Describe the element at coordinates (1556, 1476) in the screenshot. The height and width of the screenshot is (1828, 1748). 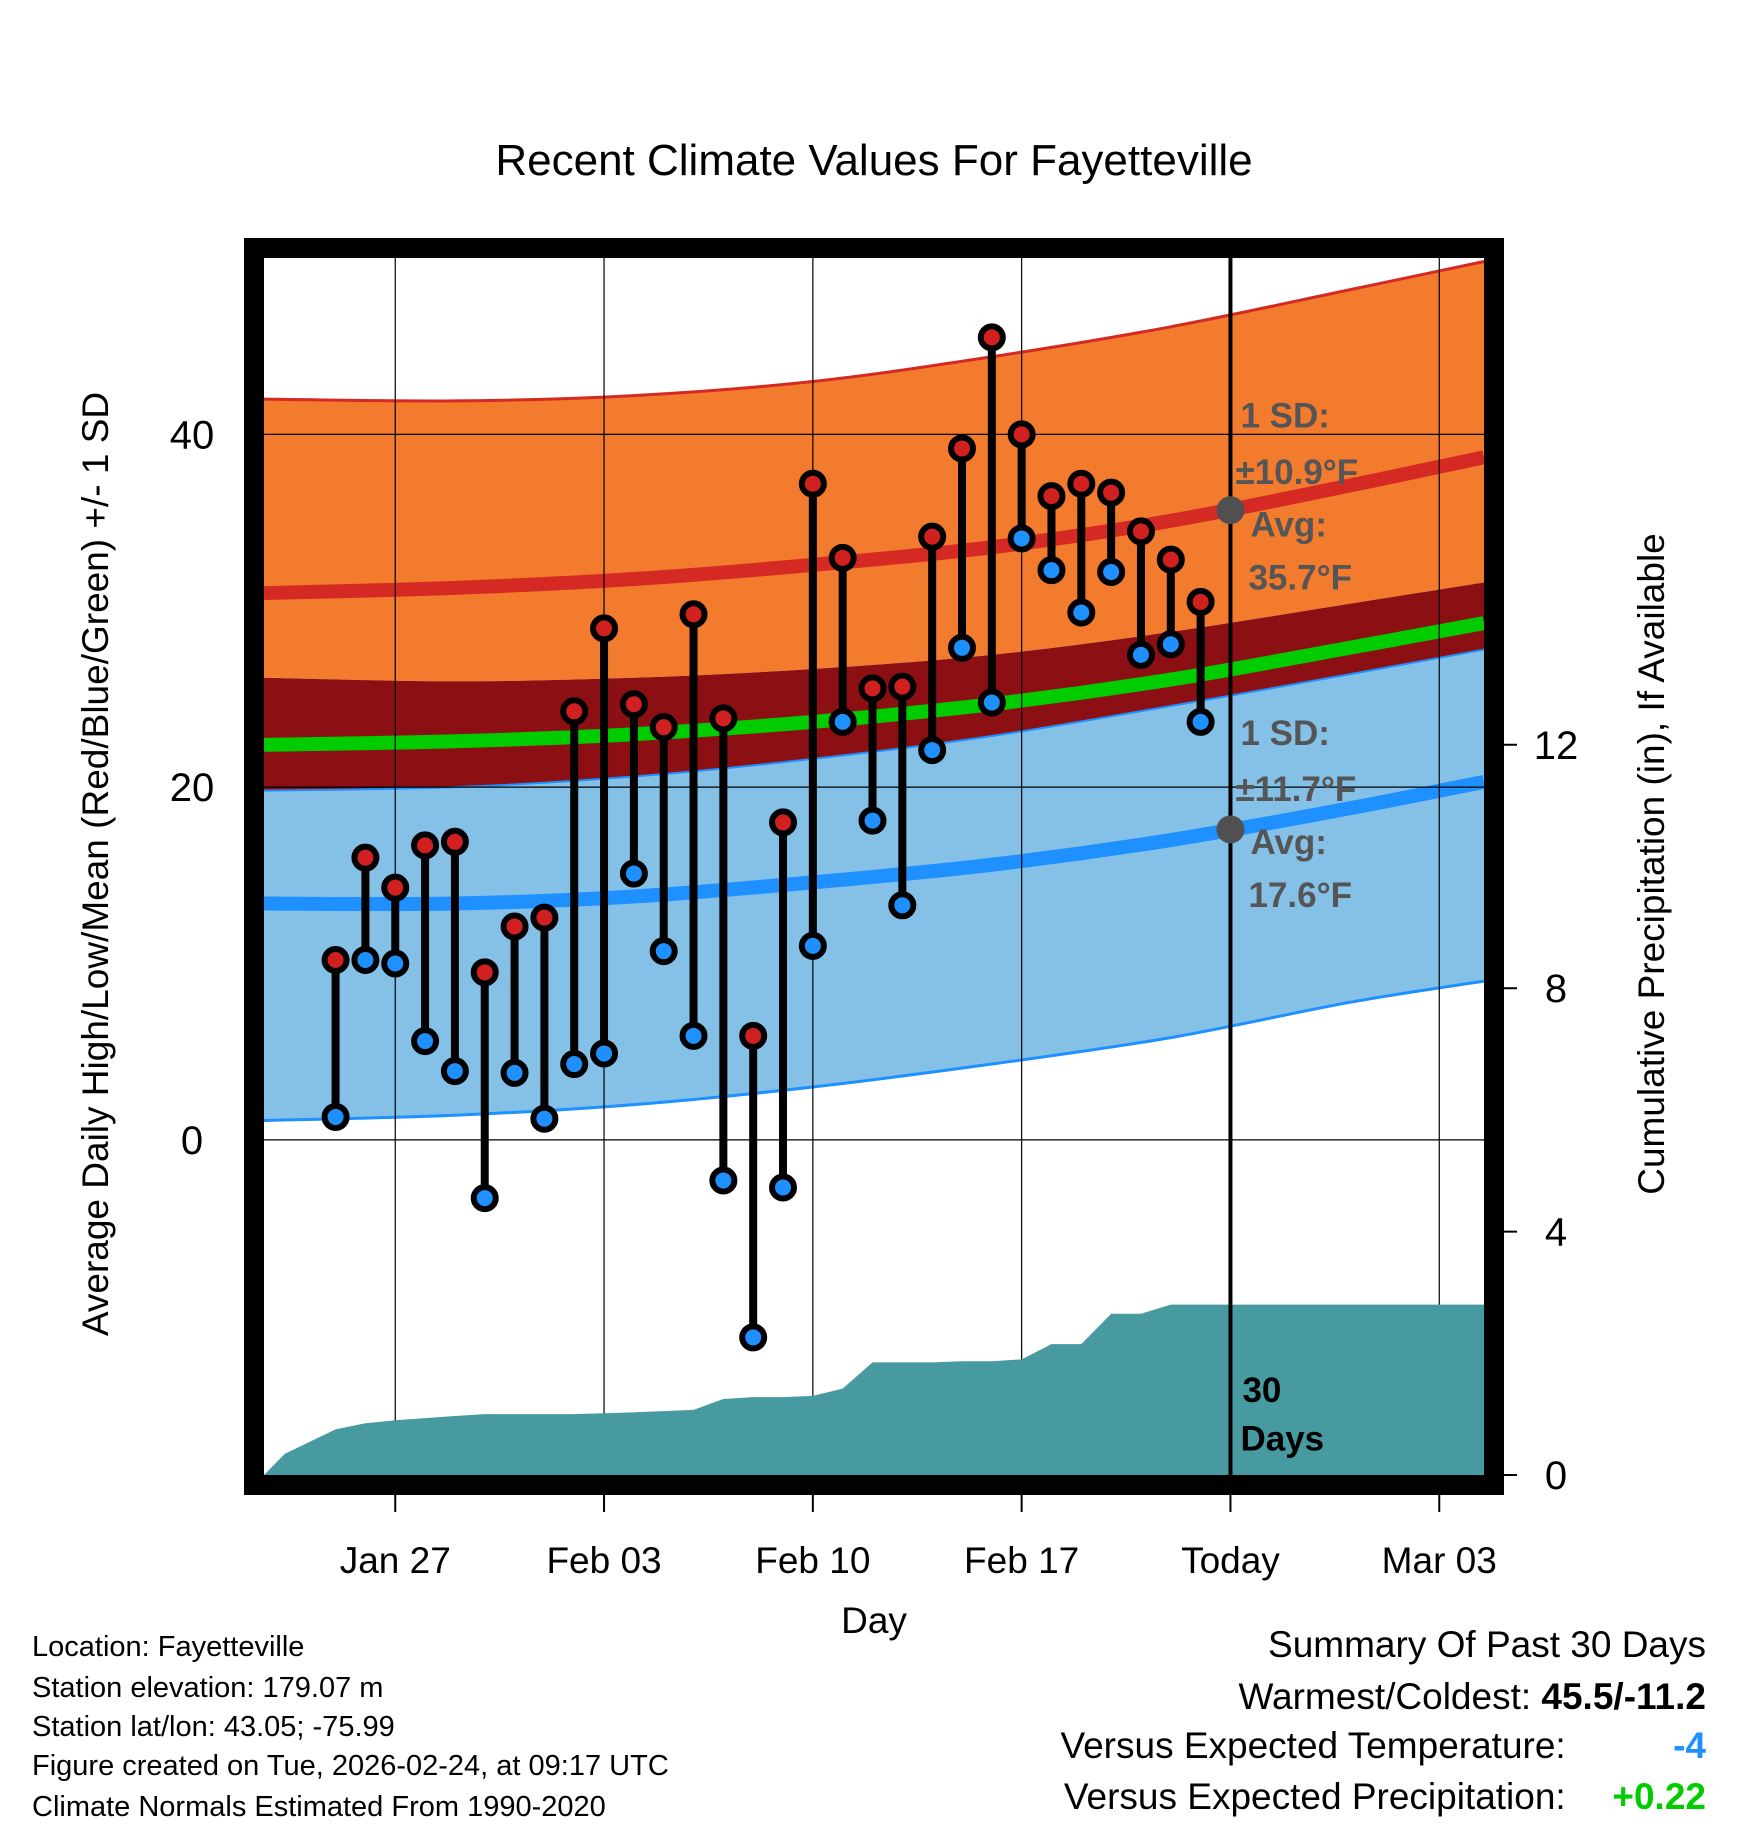
I see `y2-tick-label: 0` at that location.